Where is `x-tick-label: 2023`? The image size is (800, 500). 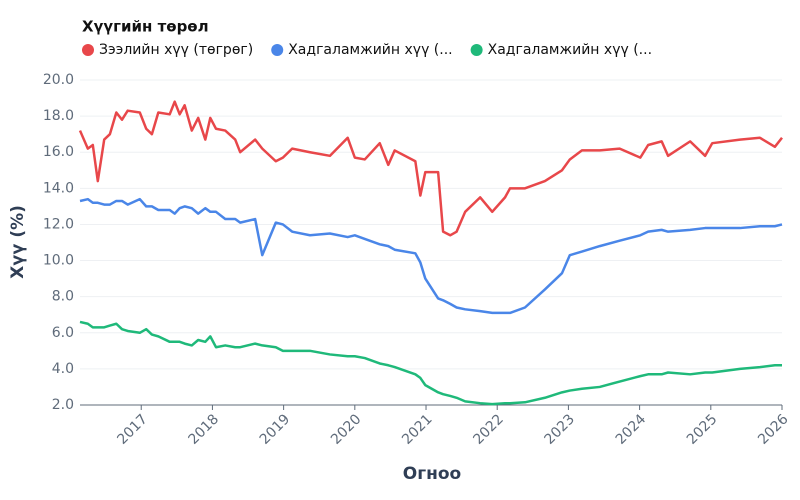
x-tick-label: 2023 is located at coordinates (560, 429).